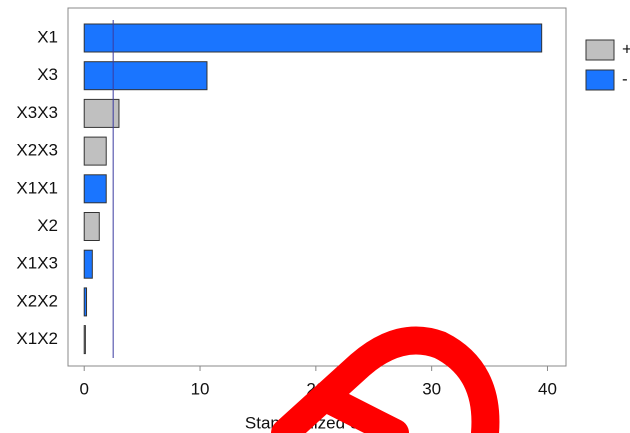  What do you see at coordinates (547, 388) in the screenshot?
I see `x-tick-label: 40` at bounding box center [547, 388].